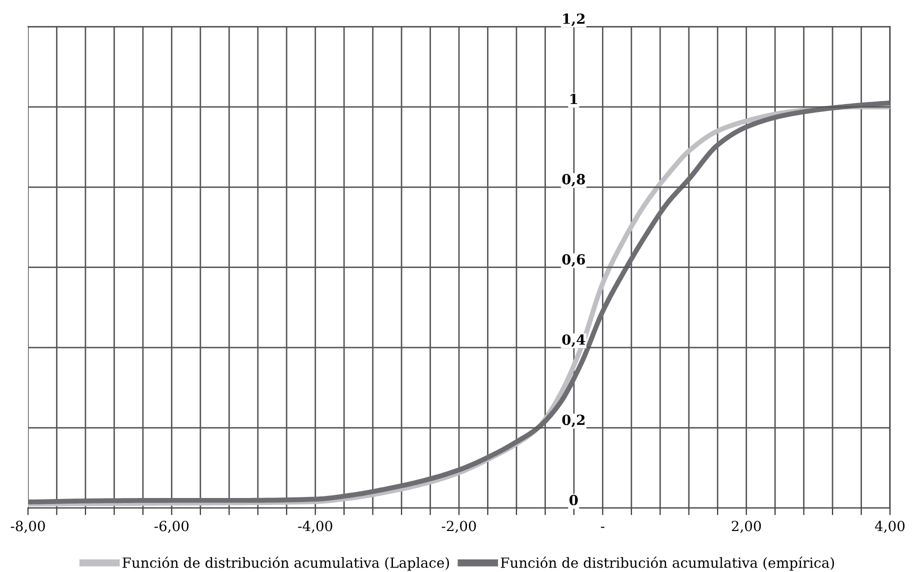  Describe the element at coordinates (889, 526) in the screenshot. I see `x-tick-label: 4,00` at that location.